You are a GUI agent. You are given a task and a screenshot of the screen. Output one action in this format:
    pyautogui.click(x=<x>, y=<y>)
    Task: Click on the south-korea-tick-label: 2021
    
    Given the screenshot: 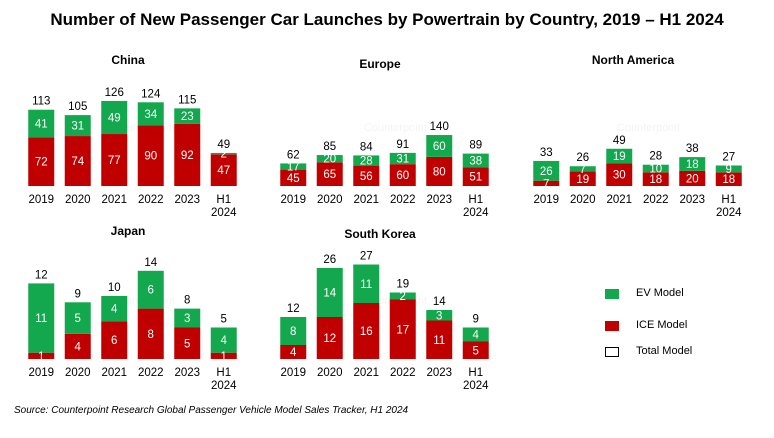 What is the action you would take?
    pyautogui.click(x=366, y=373)
    